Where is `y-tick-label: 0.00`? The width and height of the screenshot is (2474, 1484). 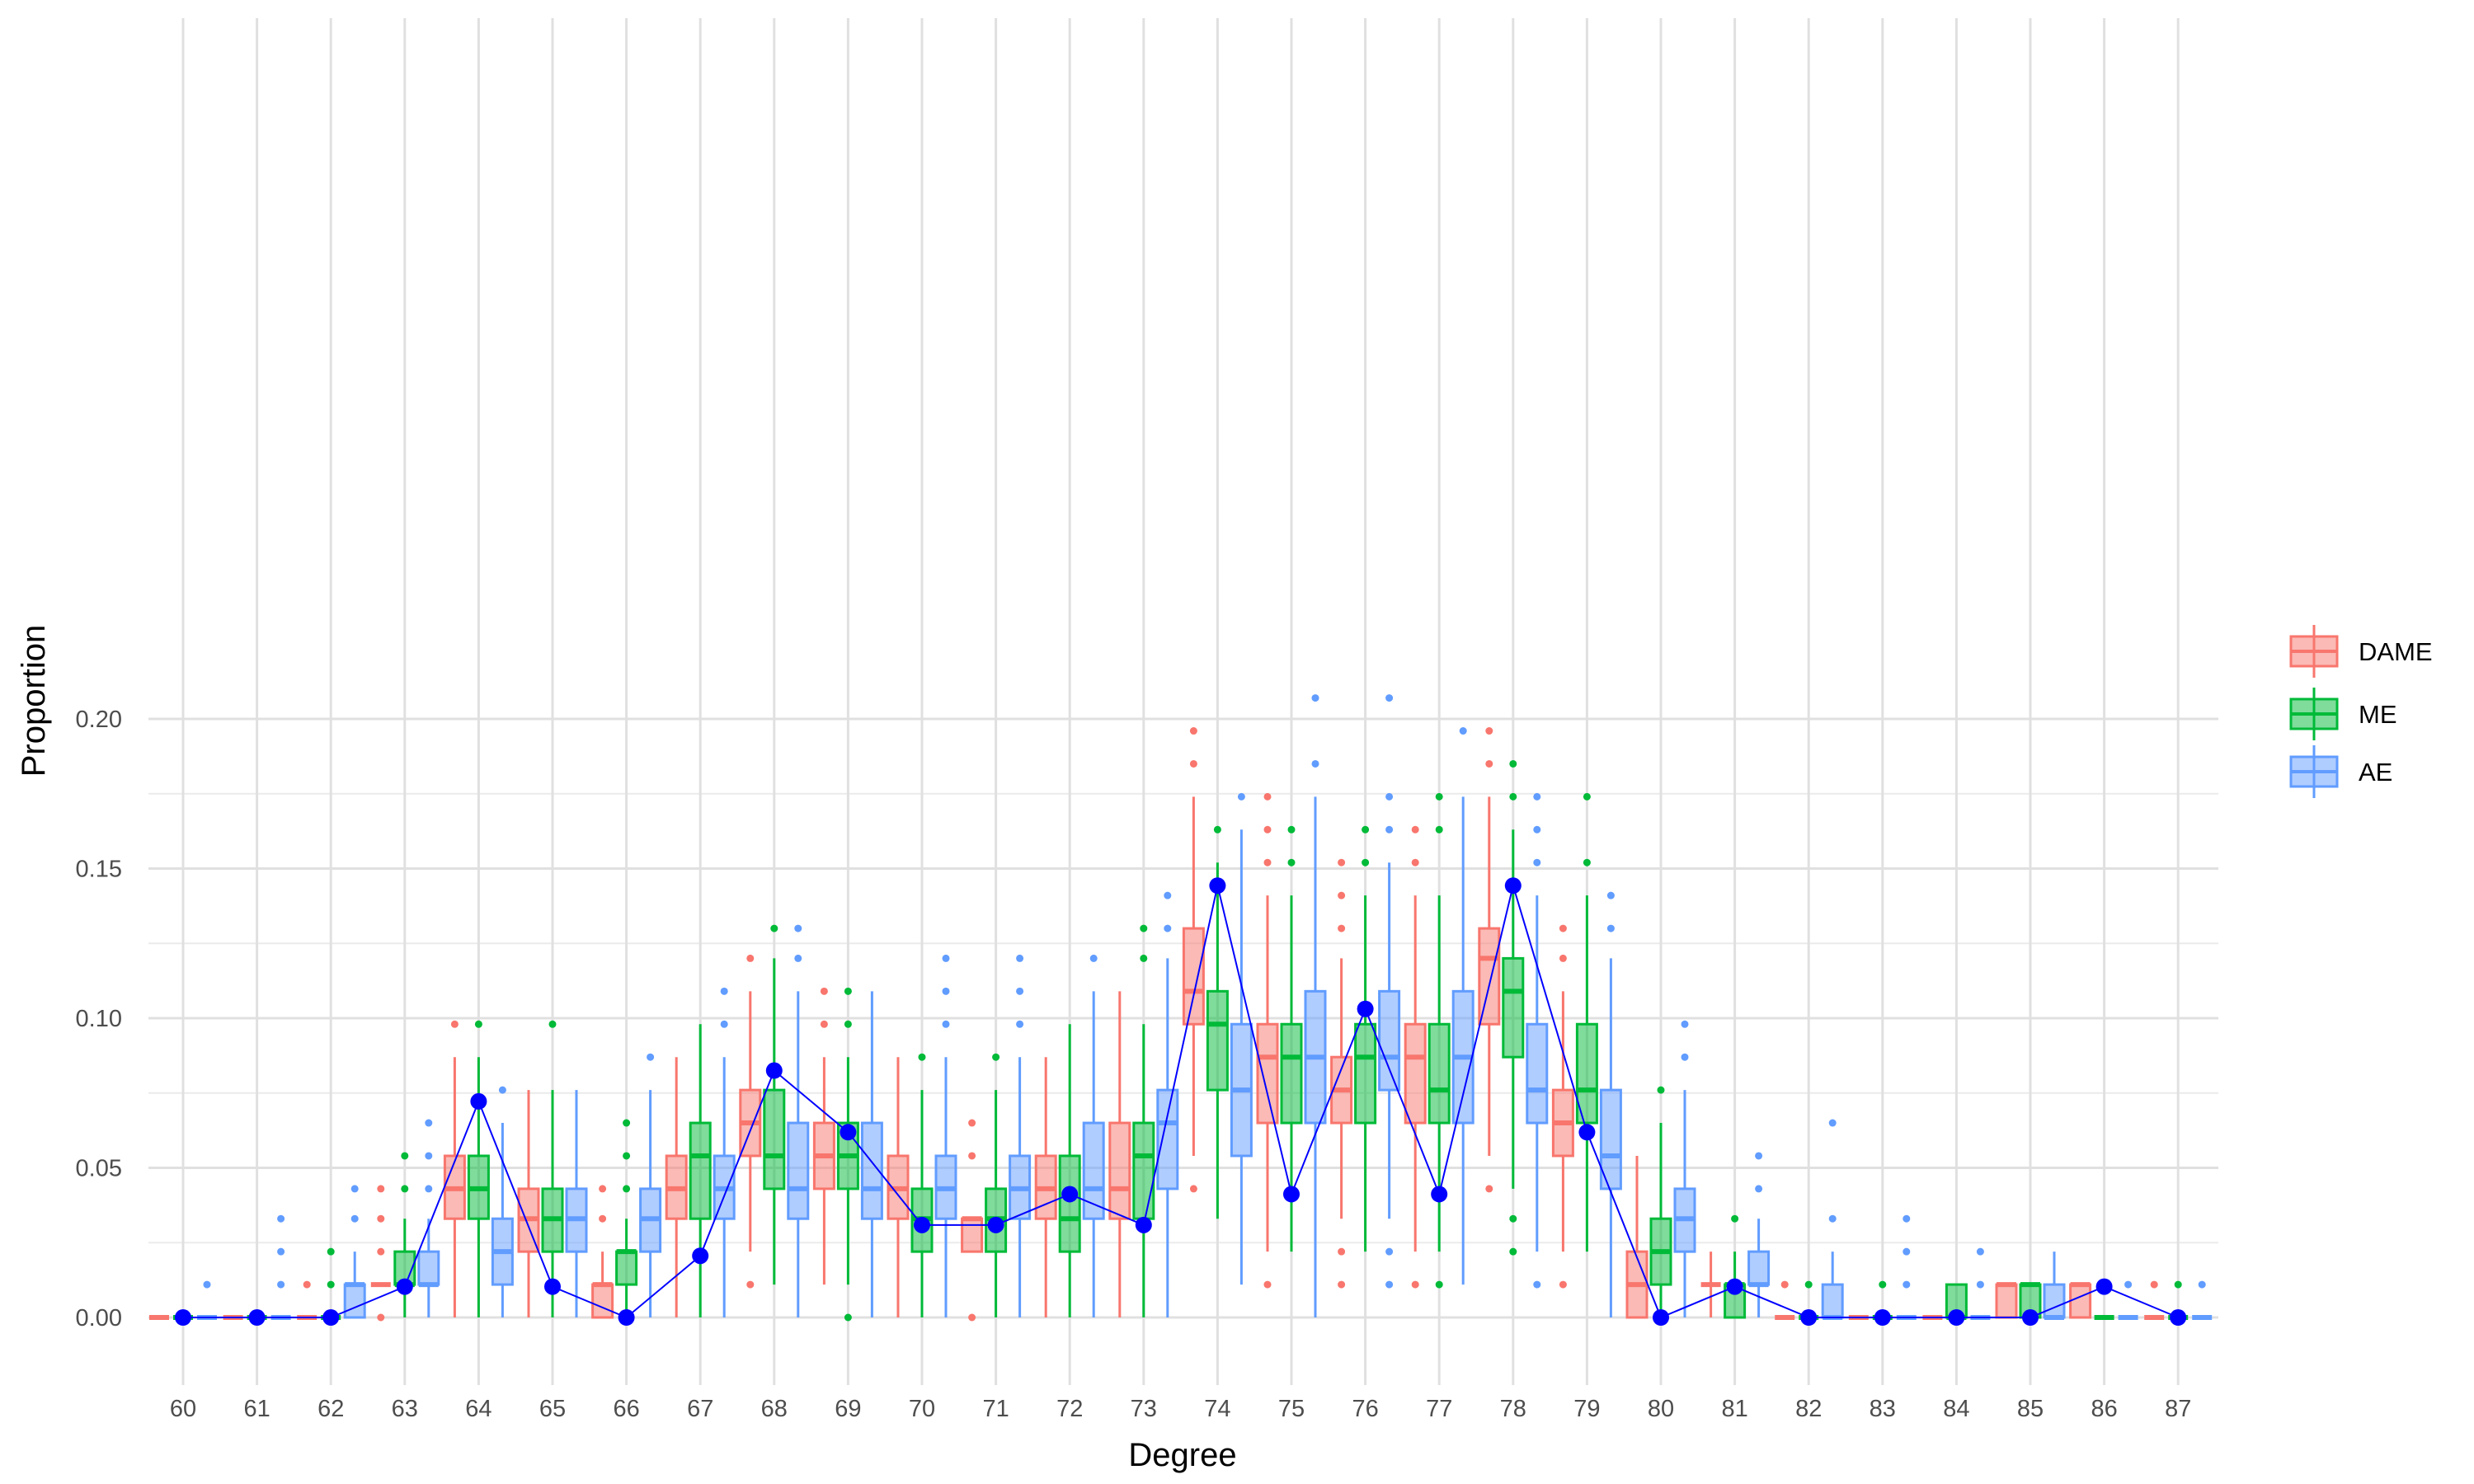
y-tick-label: 0.00 is located at coordinates (99, 1318).